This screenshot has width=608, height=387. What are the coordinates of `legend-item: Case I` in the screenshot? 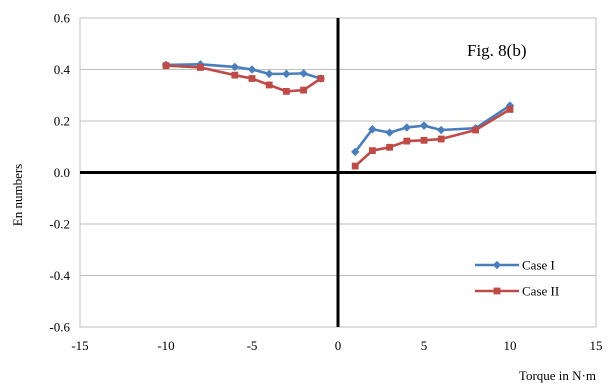 It's located at (515, 265).